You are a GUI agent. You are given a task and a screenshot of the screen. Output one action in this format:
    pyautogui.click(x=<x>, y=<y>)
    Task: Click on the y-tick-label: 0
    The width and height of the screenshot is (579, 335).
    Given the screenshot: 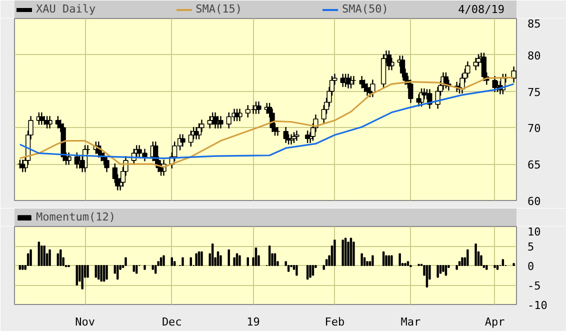 What is the action you would take?
    pyautogui.click(x=531, y=266)
    